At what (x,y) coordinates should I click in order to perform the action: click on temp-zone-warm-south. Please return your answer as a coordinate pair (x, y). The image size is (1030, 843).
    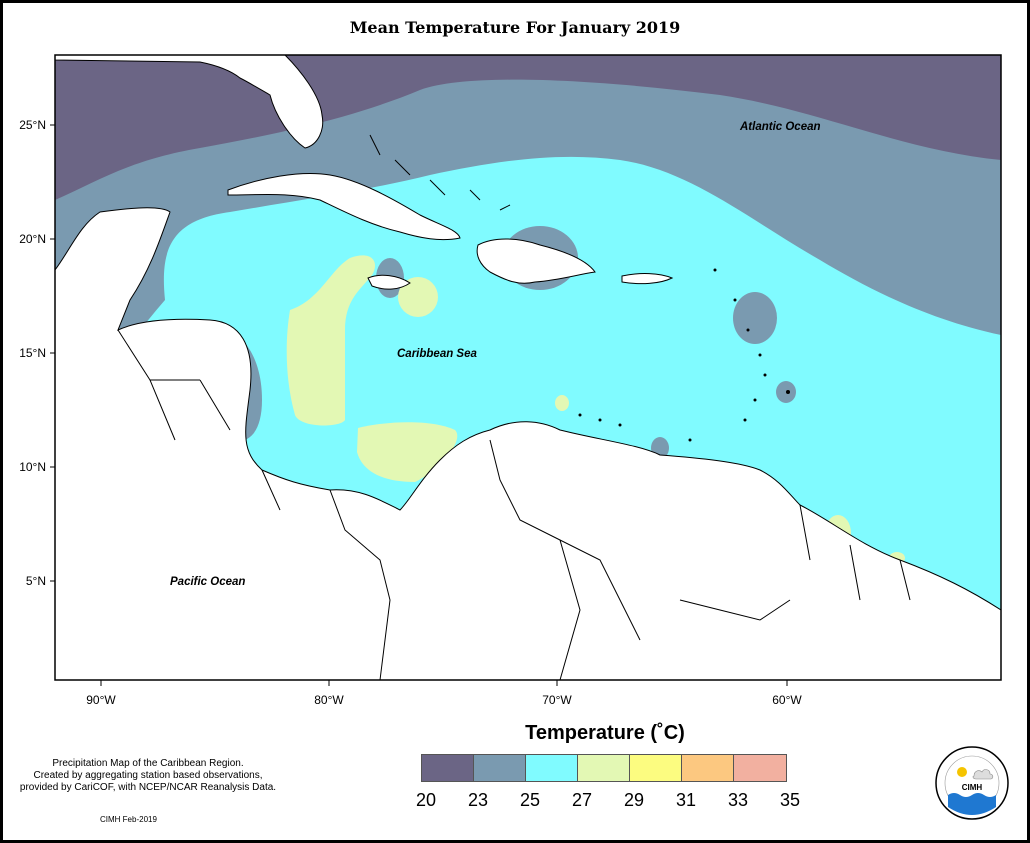
    Looking at the image, I should click on (407, 452).